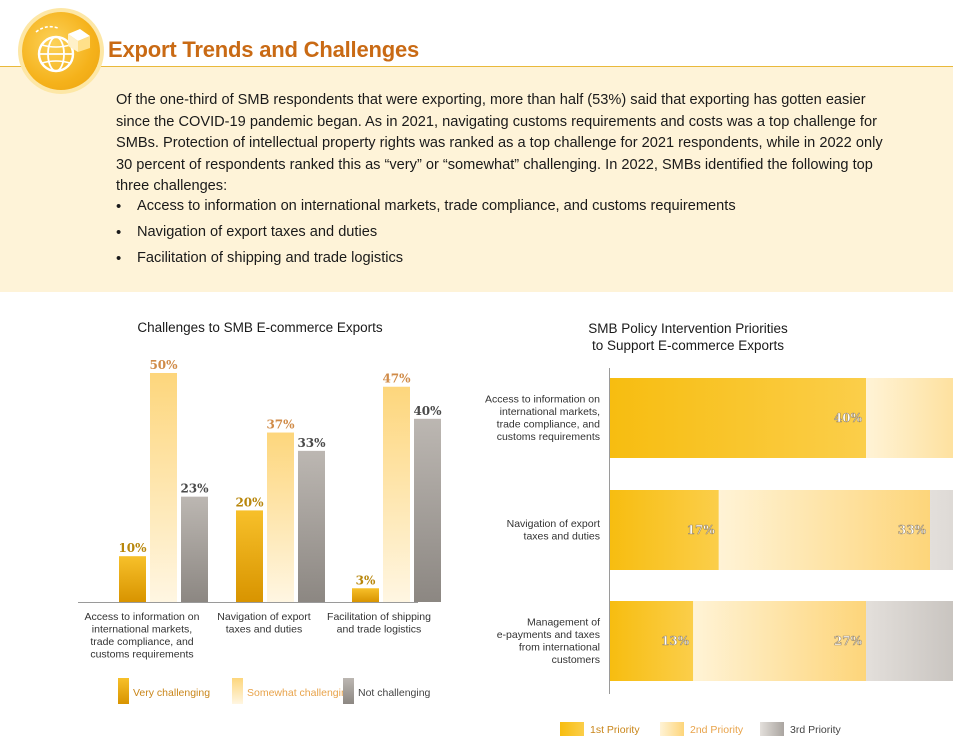 The height and width of the screenshot is (750, 953). Describe the element at coordinates (379, 617) in the screenshot. I see `tick-label: Facilitation of shipping` at that location.